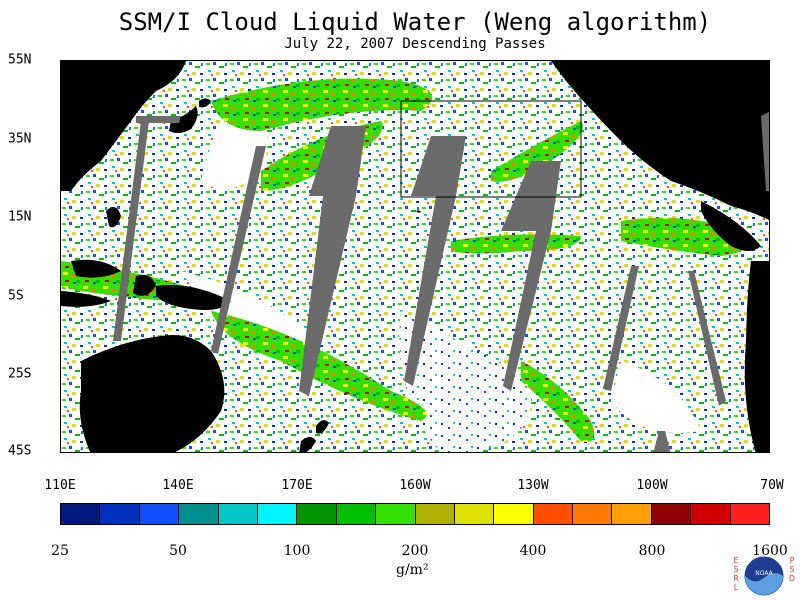 Image resolution: width=800 pixels, height=600 pixels. Describe the element at coordinates (16, 296) in the screenshot. I see `lat-label: 5S` at that location.